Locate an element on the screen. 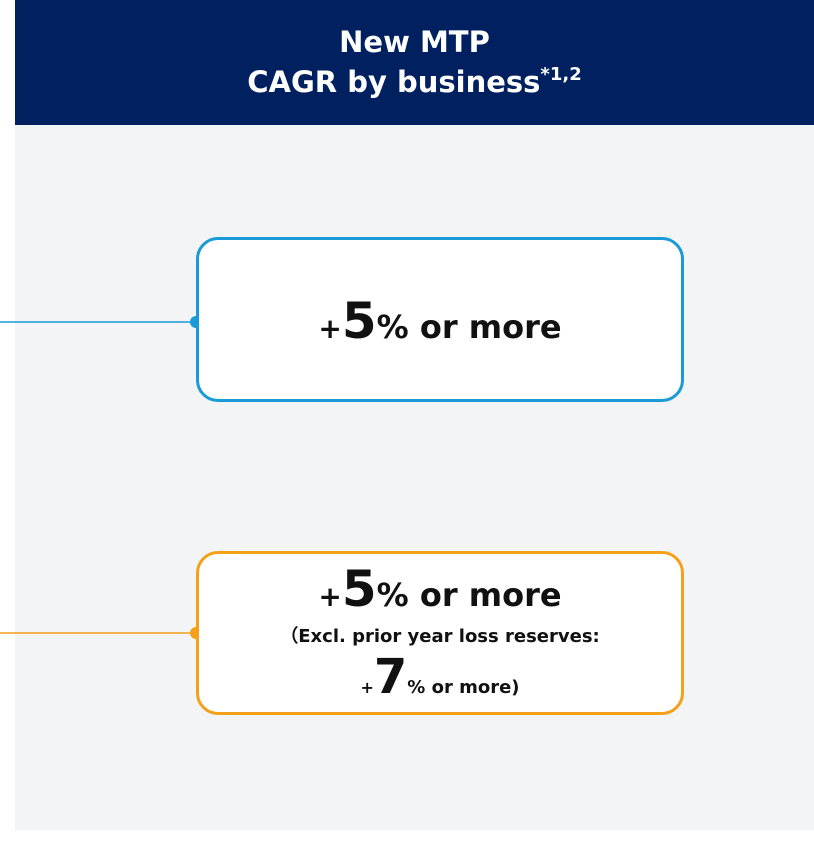 Image resolution: width=814 pixels, height=859 pixels. title-line: CAGR by business*1,2 is located at coordinates (414, 82).